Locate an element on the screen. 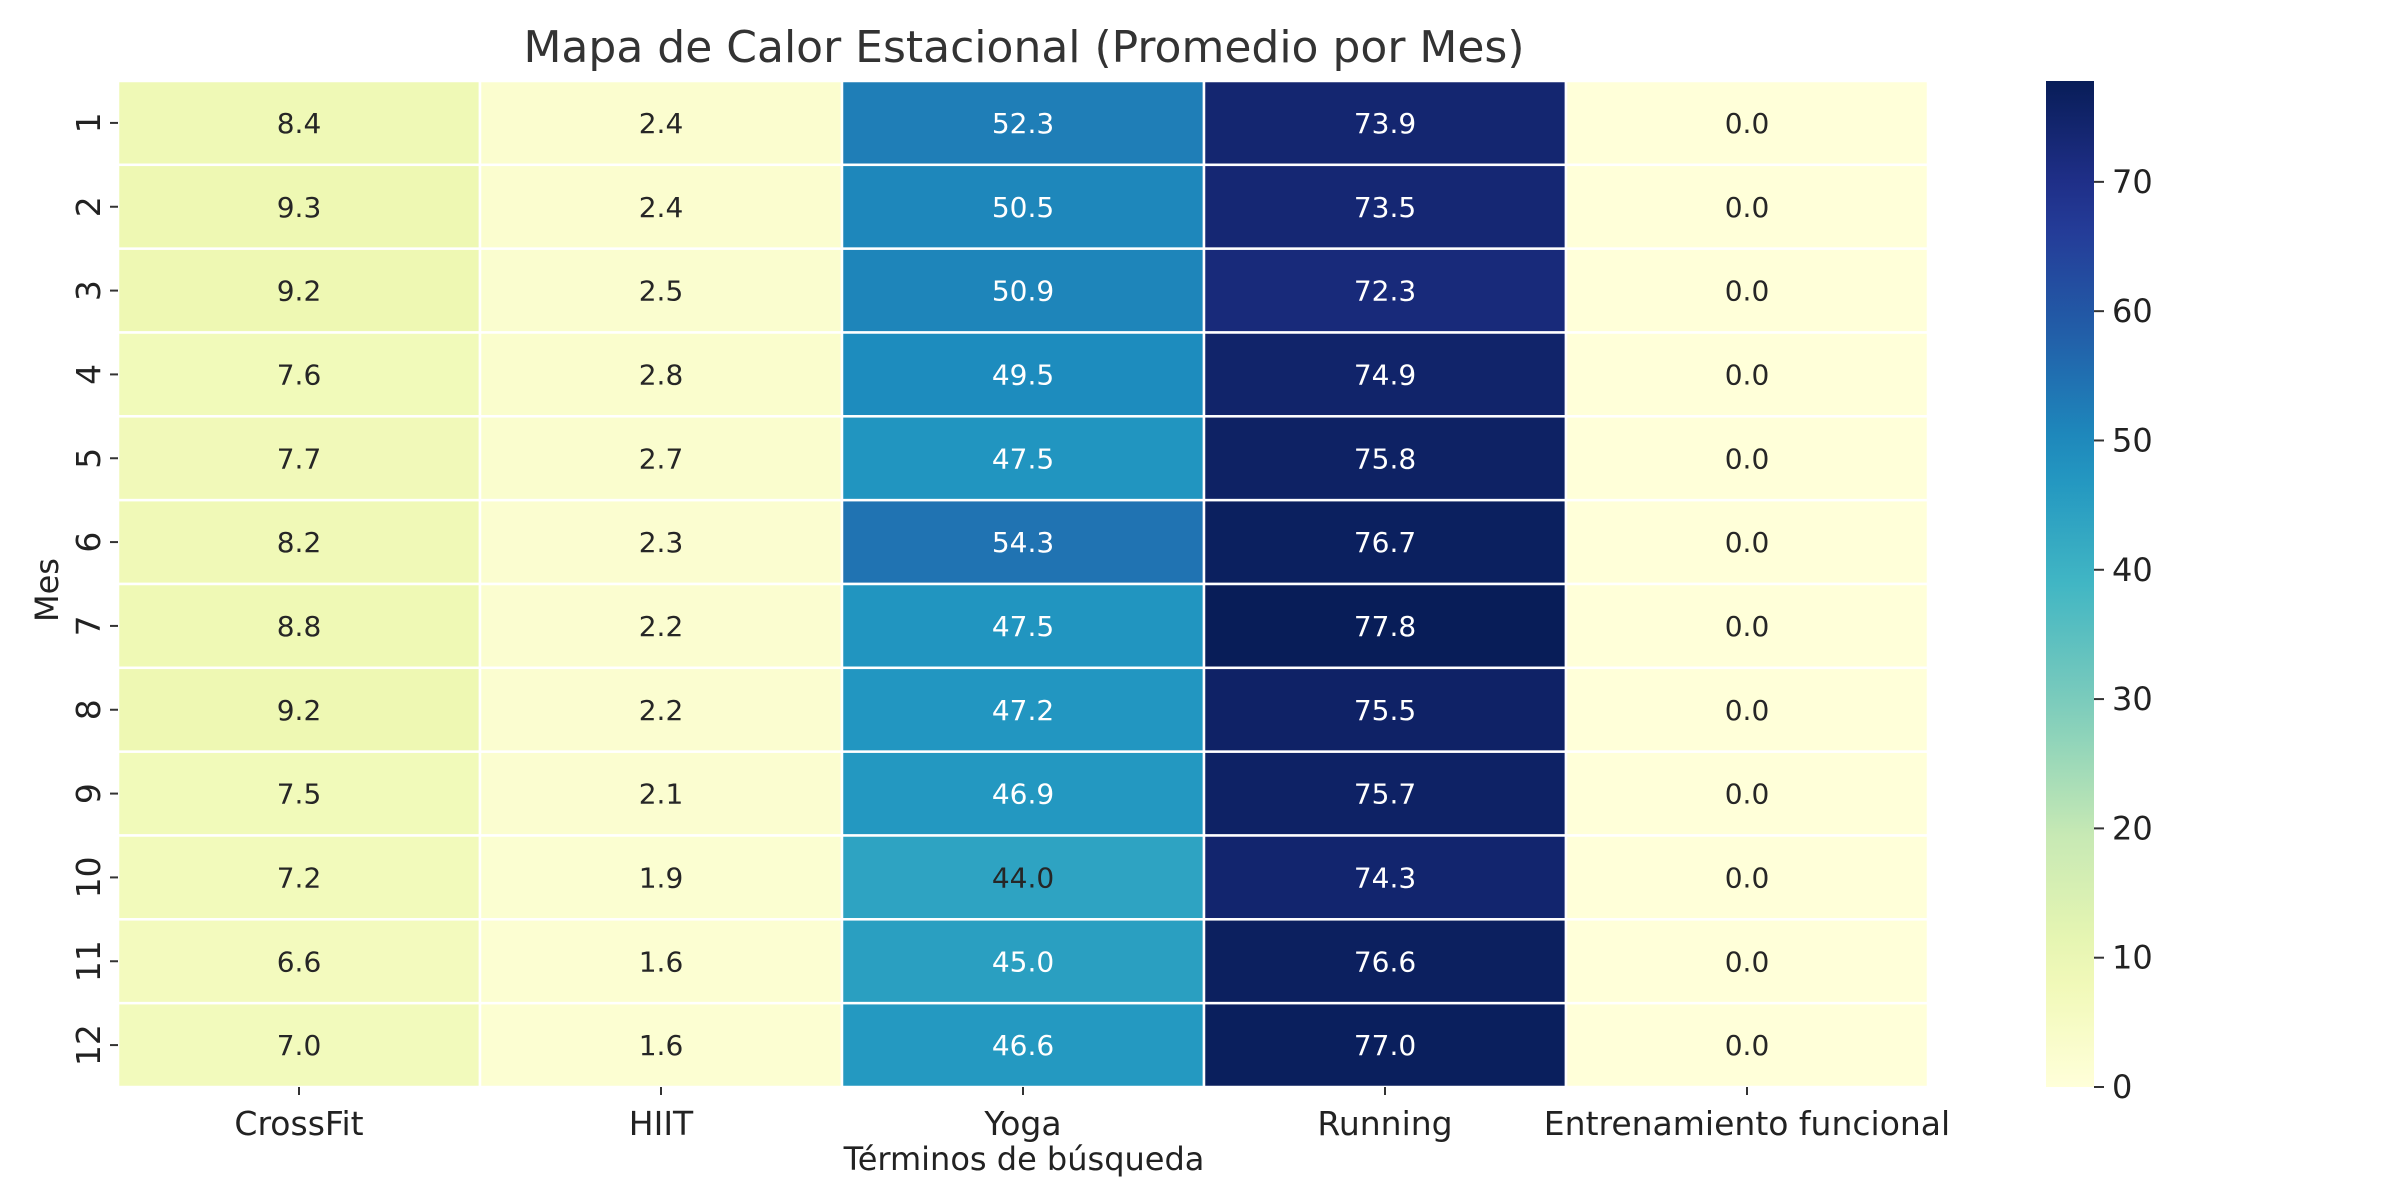  cell-value-label: 8.4 is located at coordinates (299, 123).